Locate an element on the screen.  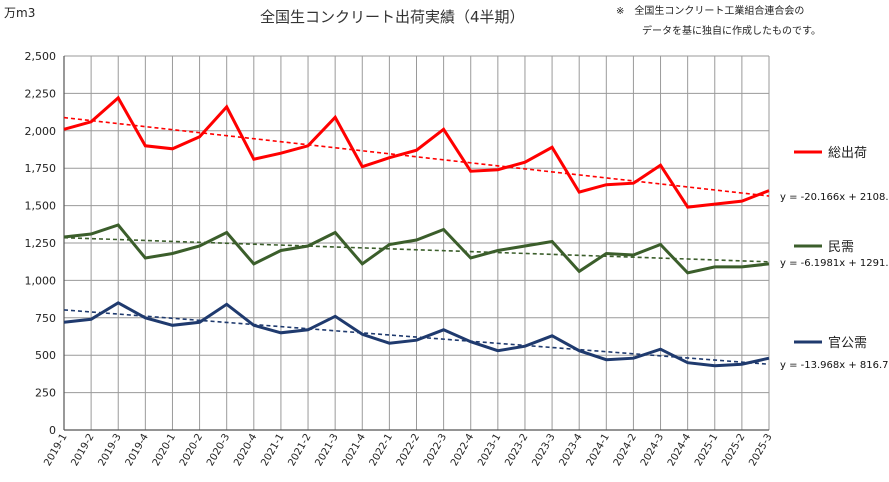
legend-label: 官公需 is located at coordinates (847, 343).